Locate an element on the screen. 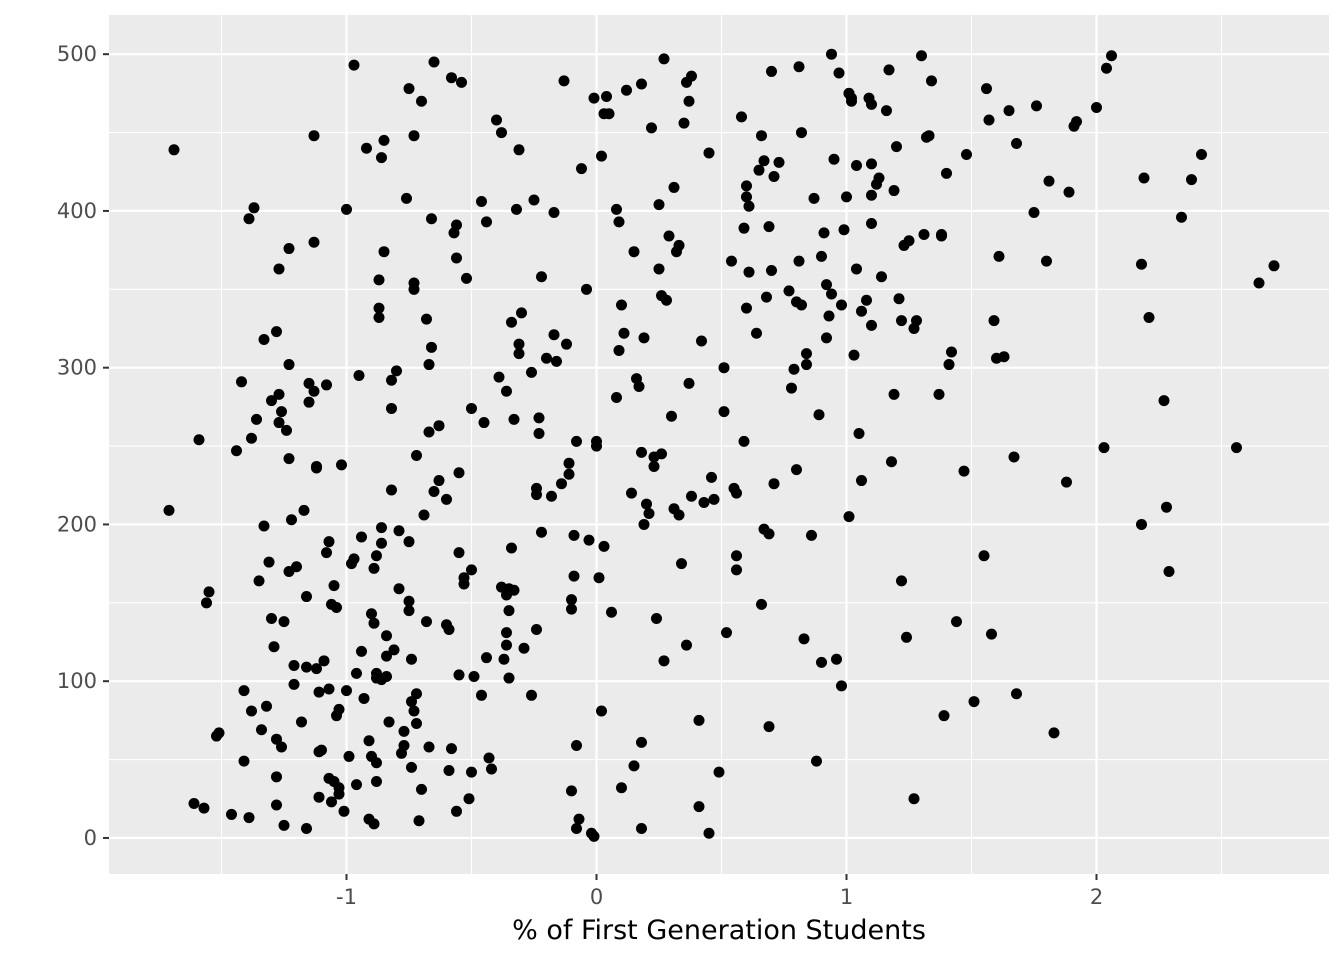 The width and height of the screenshot is (1344, 960). y-axis: 0 100 200 300 400 500 is located at coordinates (83, 446).